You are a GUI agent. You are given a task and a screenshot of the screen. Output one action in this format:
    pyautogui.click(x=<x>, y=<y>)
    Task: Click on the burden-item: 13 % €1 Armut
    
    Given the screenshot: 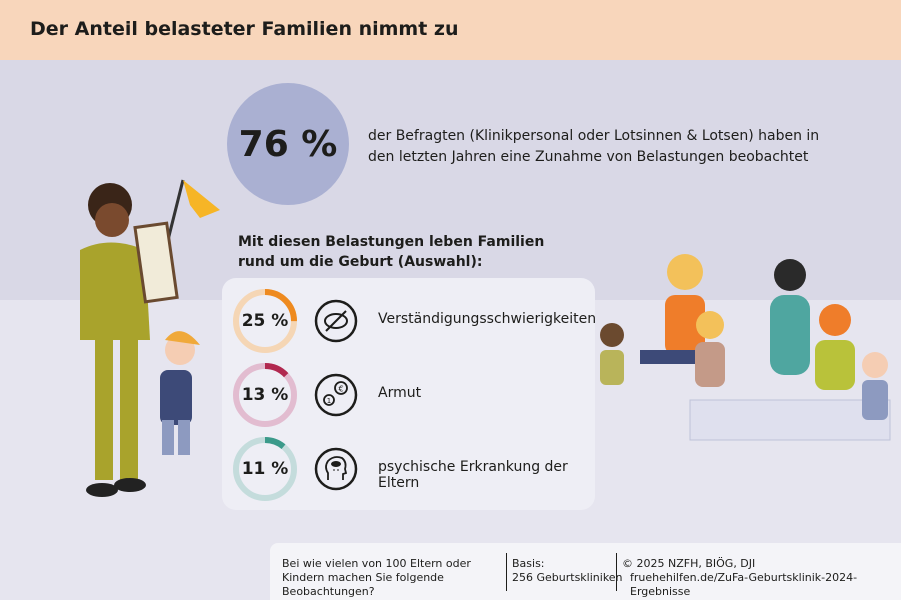 What is the action you would take?
    pyautogui.click(x=412, y=395)
    